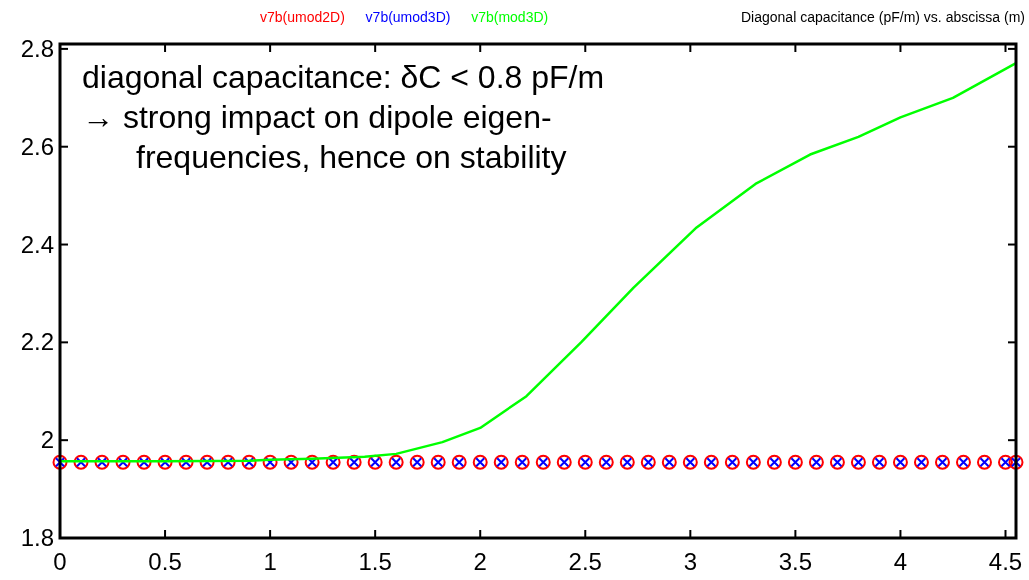 This screenshot has width=1029, height=580. I want to click on x-tick-label: 4, so click(900, 561).